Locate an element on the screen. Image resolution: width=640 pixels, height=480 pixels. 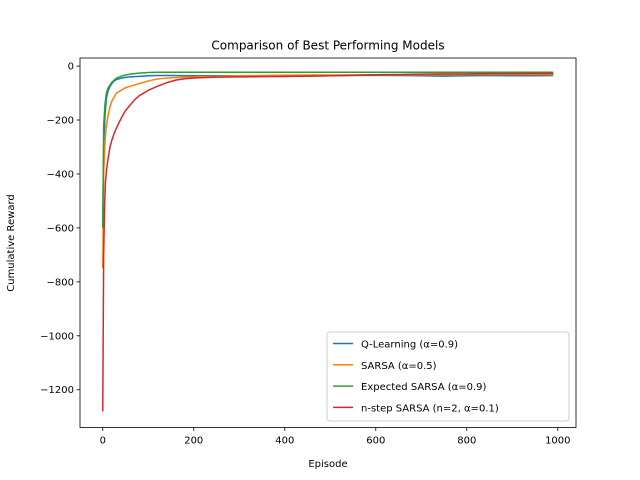
legend-label: SARSA (α=0.5) is located at coordinates (399, 366).